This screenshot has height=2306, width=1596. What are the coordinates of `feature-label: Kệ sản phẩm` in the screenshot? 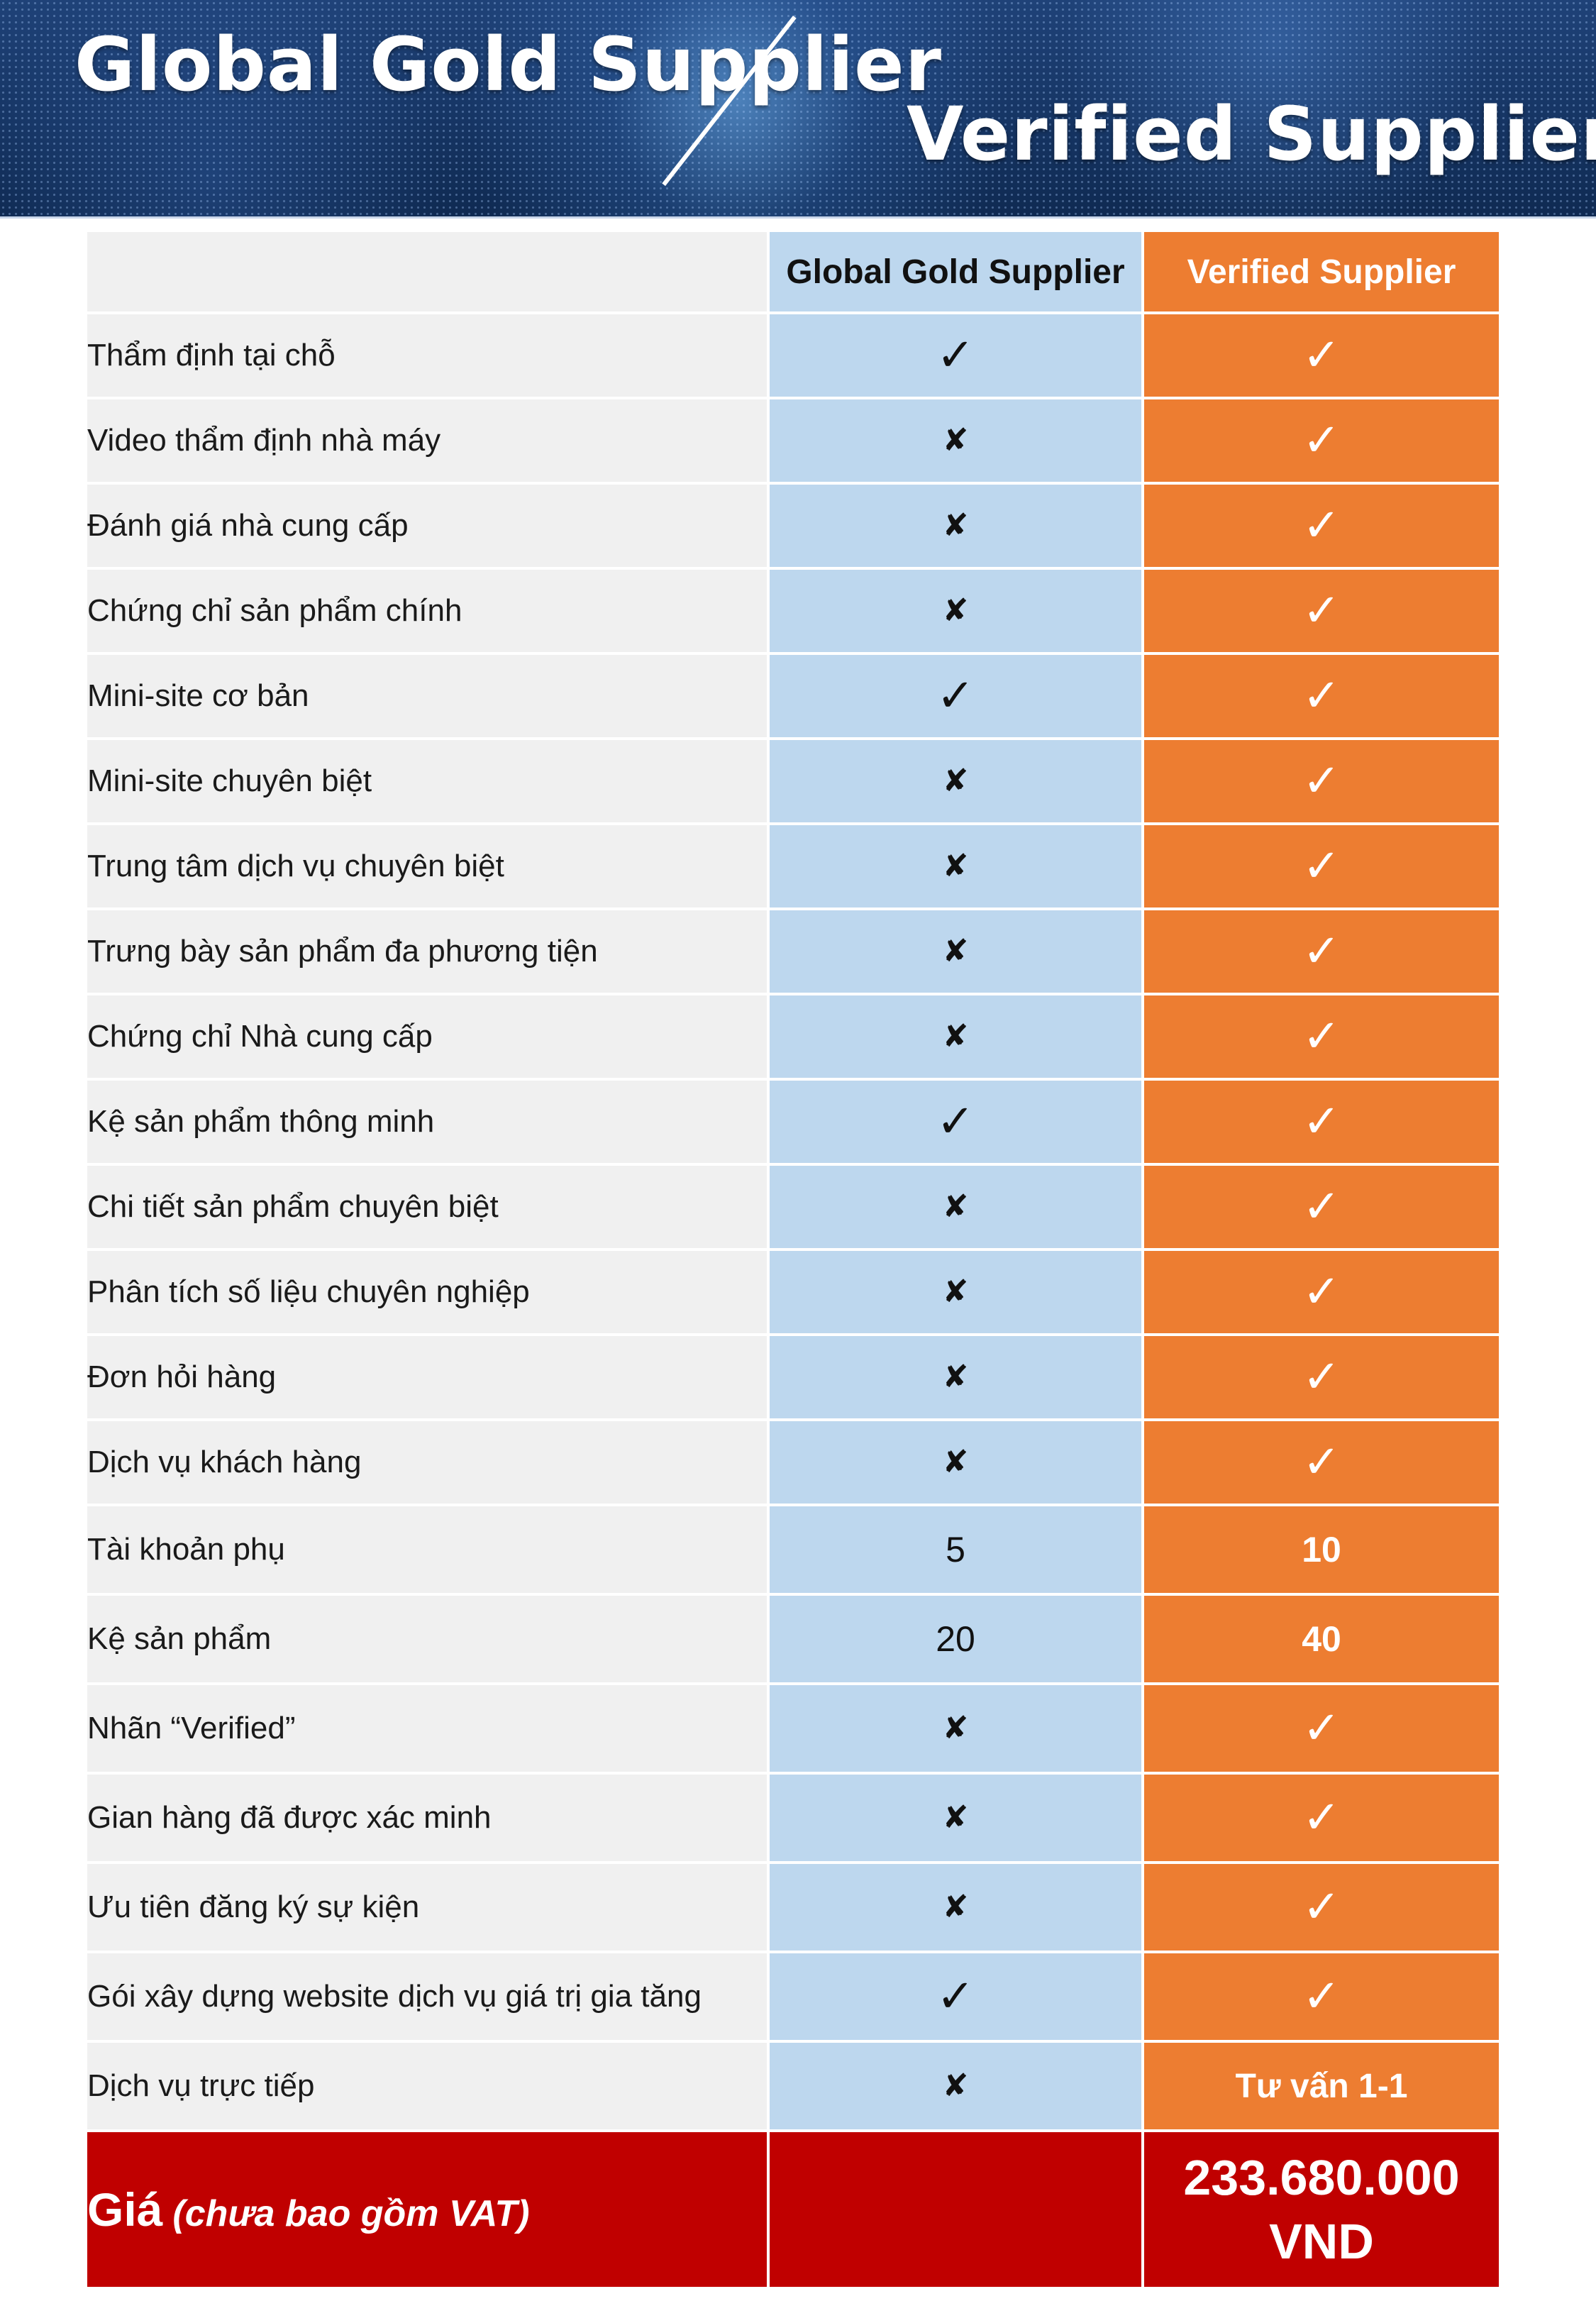 It's located at (428, 1639).